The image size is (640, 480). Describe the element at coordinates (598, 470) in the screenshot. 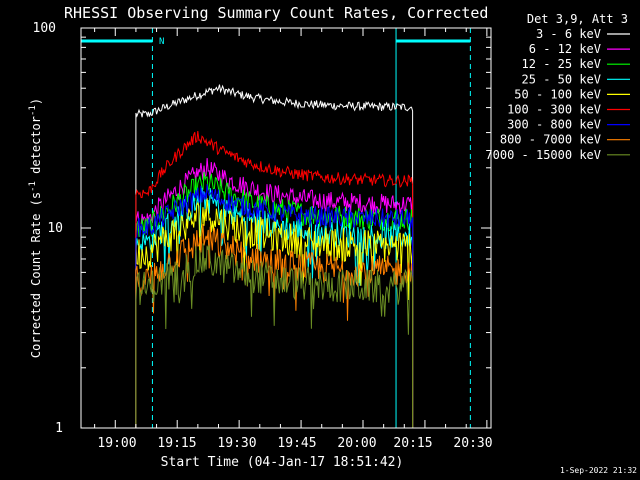

I see `timestamp: 1-Sep-2022 21:32` at that location.